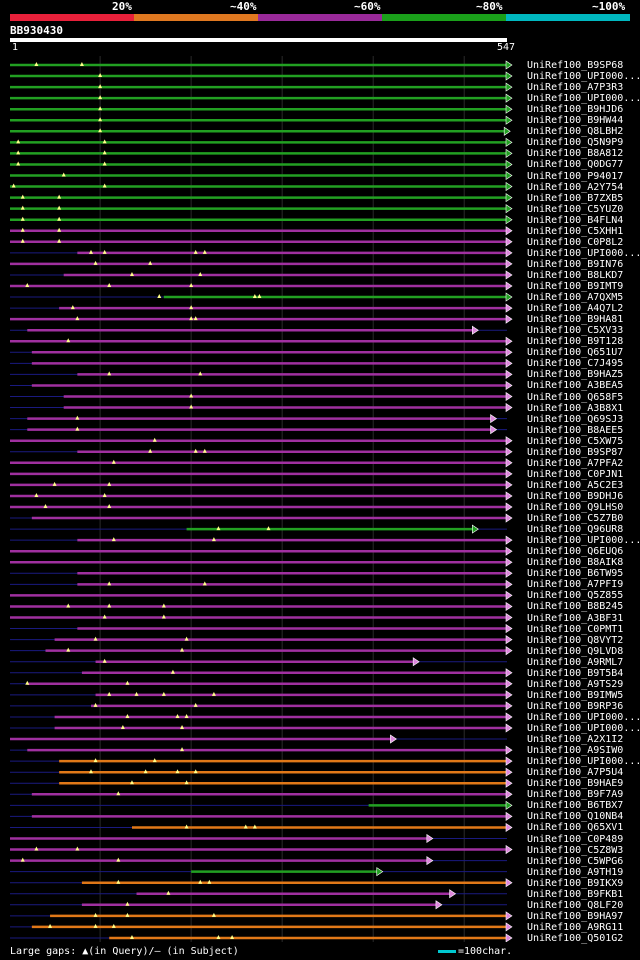  I want to click on hit-label: UniRef100_Q9LVD8, so click(575, 651).